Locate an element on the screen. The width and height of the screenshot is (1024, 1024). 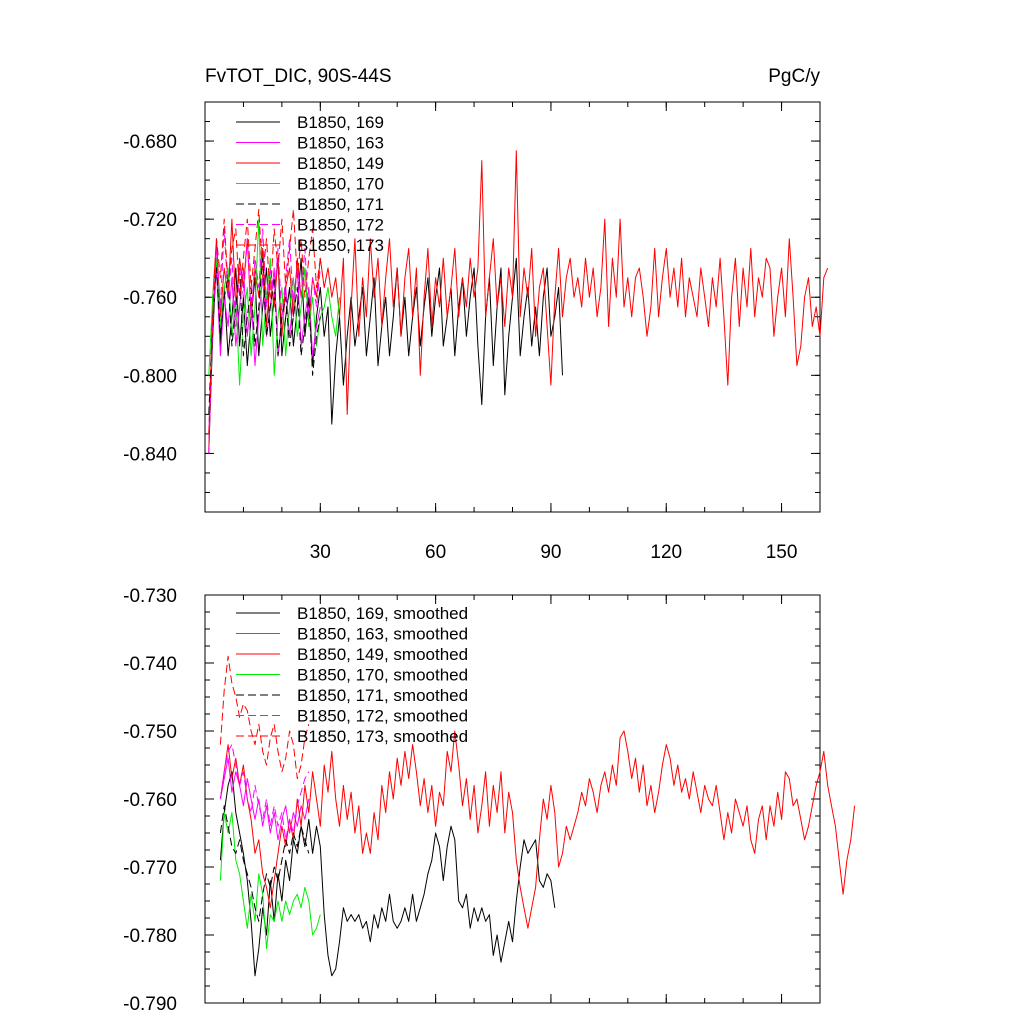
legend-label-4: B1850, 170, smoothed is located at coordinates (382, 675).